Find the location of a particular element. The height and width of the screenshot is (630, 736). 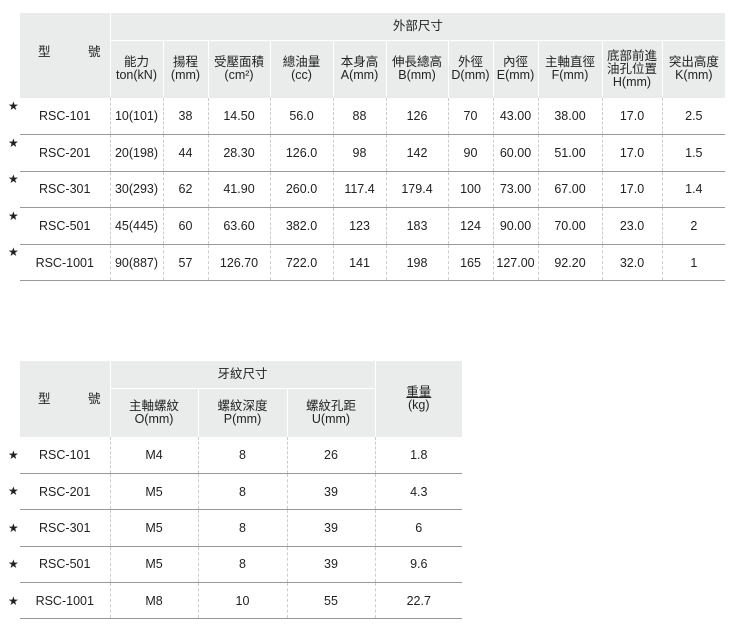

value-cell: 41.90 is located at coordinates (238, 190).